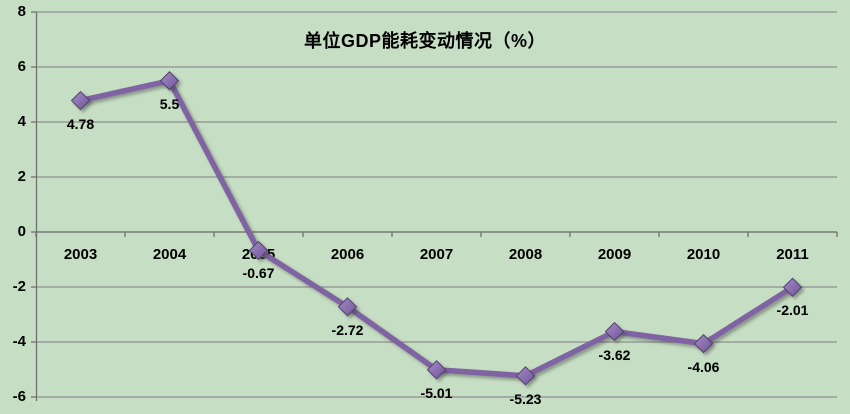 The height and width of the screenshot is (414, 850). Describe the element at coordinates (21, 11) in the screenshot. I see `y-axis-tick-label: 8` at that location.